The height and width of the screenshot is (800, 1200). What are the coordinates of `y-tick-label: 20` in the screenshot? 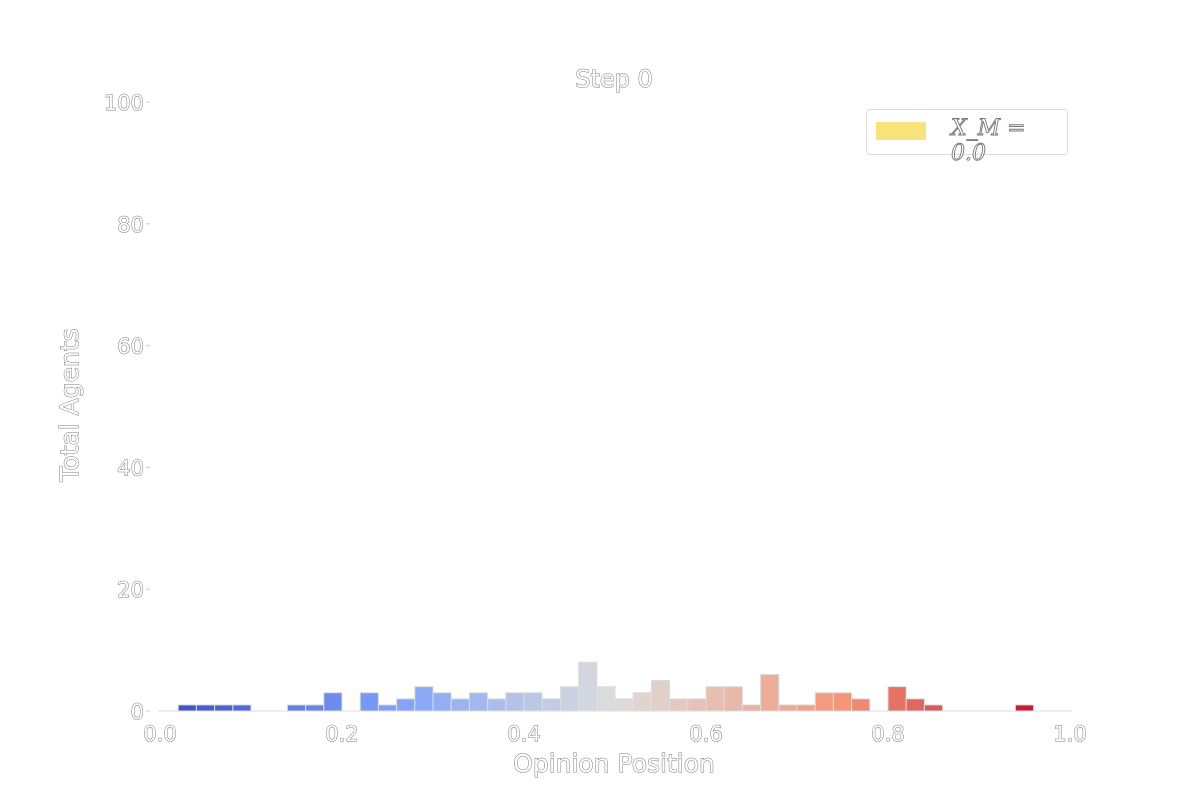 It's located at (130, 590).